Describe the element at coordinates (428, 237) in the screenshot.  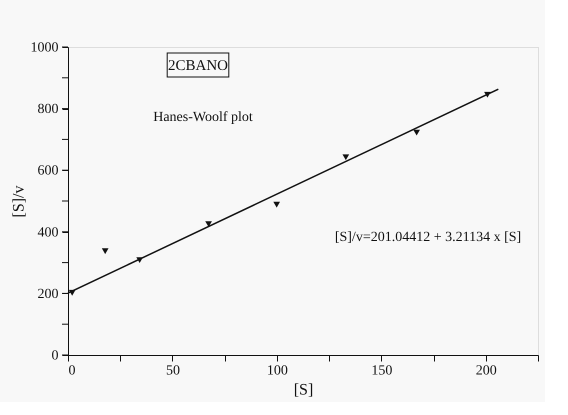
I see `annotation: [S]/v=201.04412 + 3.21134 x [S]` at that location.